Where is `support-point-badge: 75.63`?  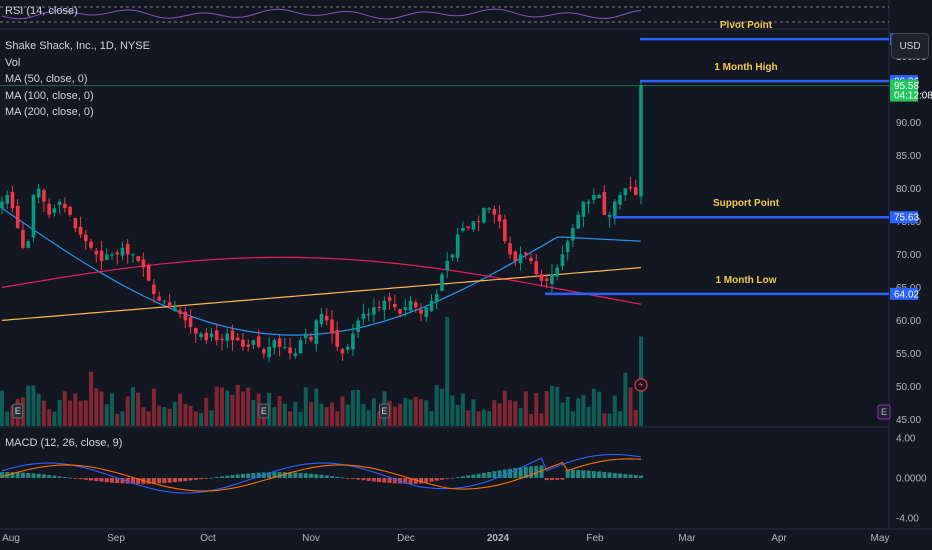
support-point-badge: 75.63 is located at coordinates (904, 217).